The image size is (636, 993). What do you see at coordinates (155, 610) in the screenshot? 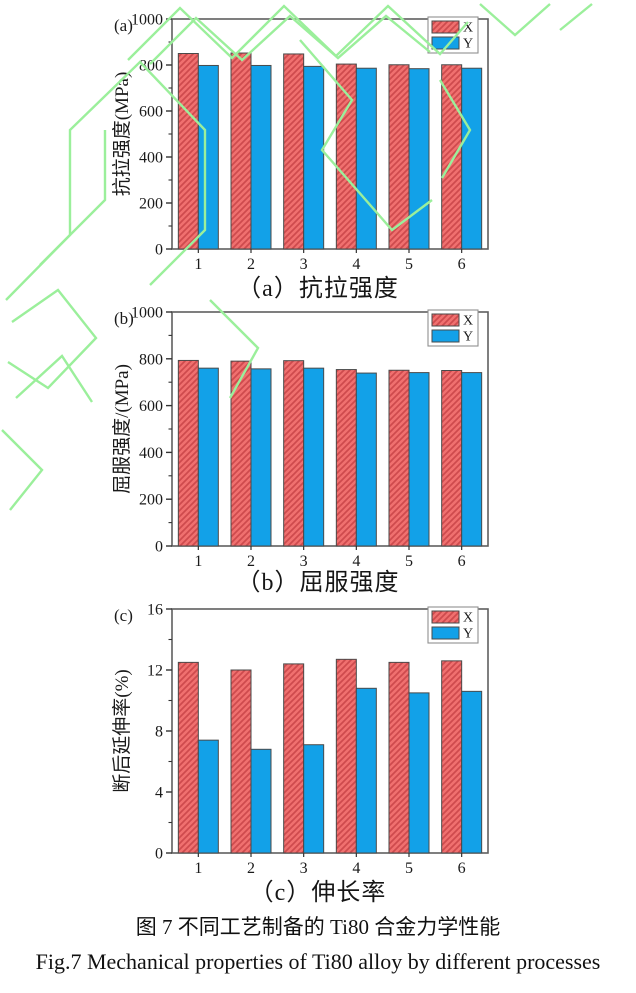
I see `y-tick-label: 16` at bounding box center [155, 610].